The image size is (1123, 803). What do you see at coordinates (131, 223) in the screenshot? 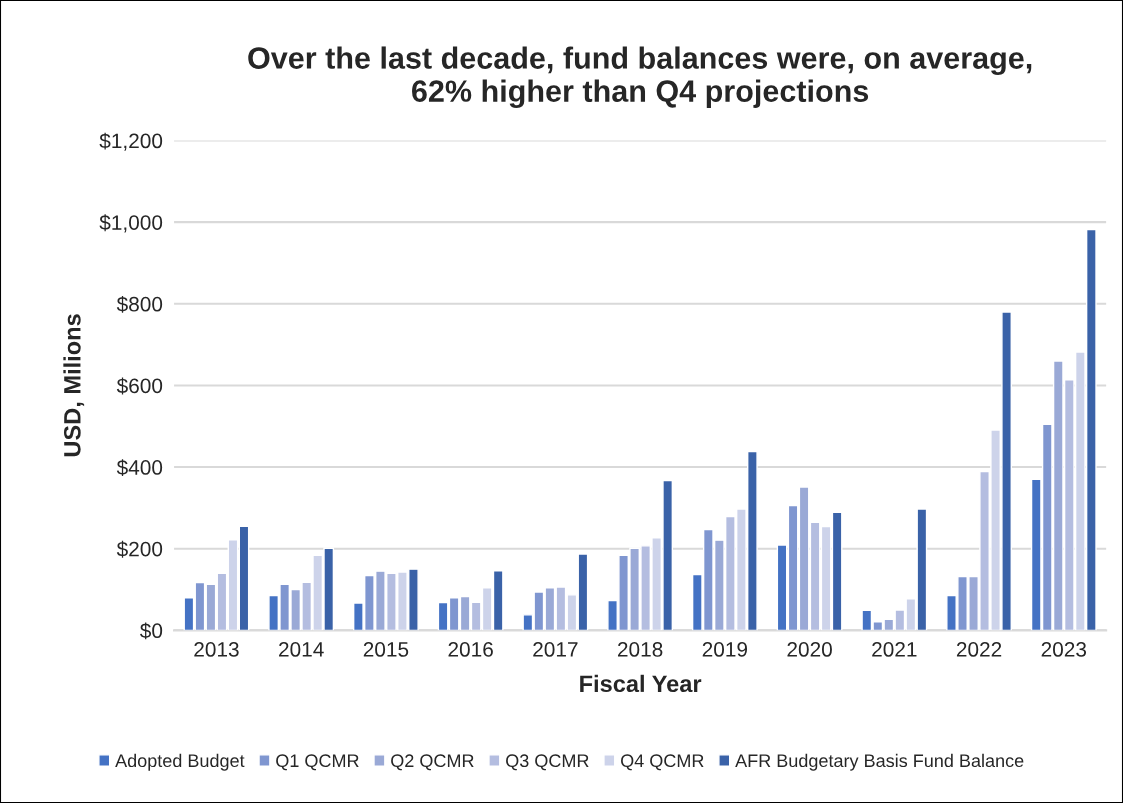
I see `y-tick-label: $1,000` at bounding box center [131, 223].